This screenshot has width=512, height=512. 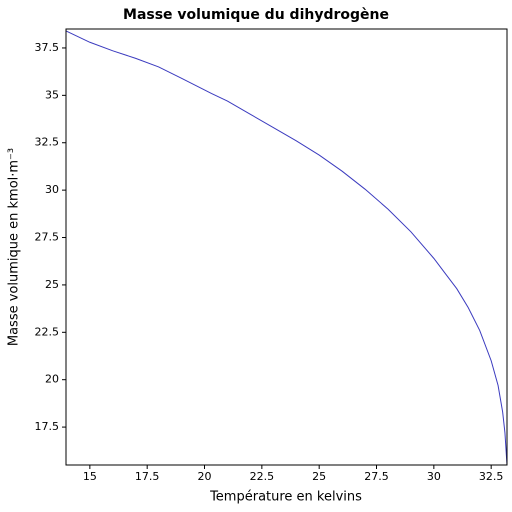 I want to click on x-tick-label: 27.5, so click(x=376, y=476).